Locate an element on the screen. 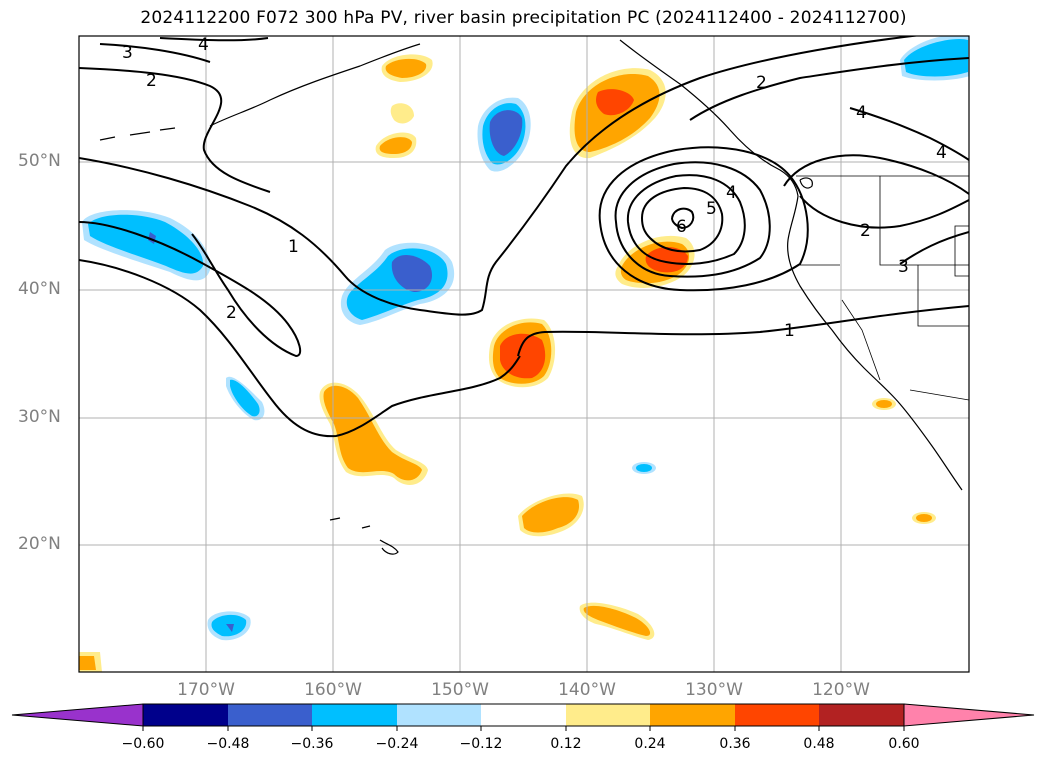  colorbar-tick-label: −0.12 is located at coordinates (481, 744).